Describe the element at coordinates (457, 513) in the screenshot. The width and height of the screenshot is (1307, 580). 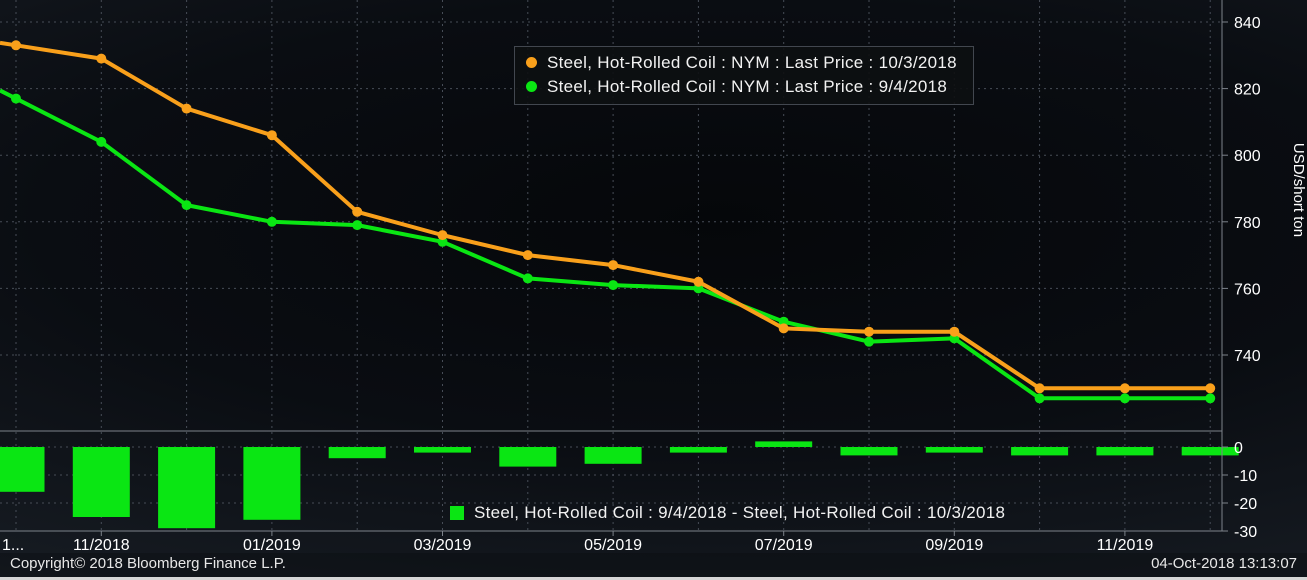
I see `green-bar-square-icon` at that location.